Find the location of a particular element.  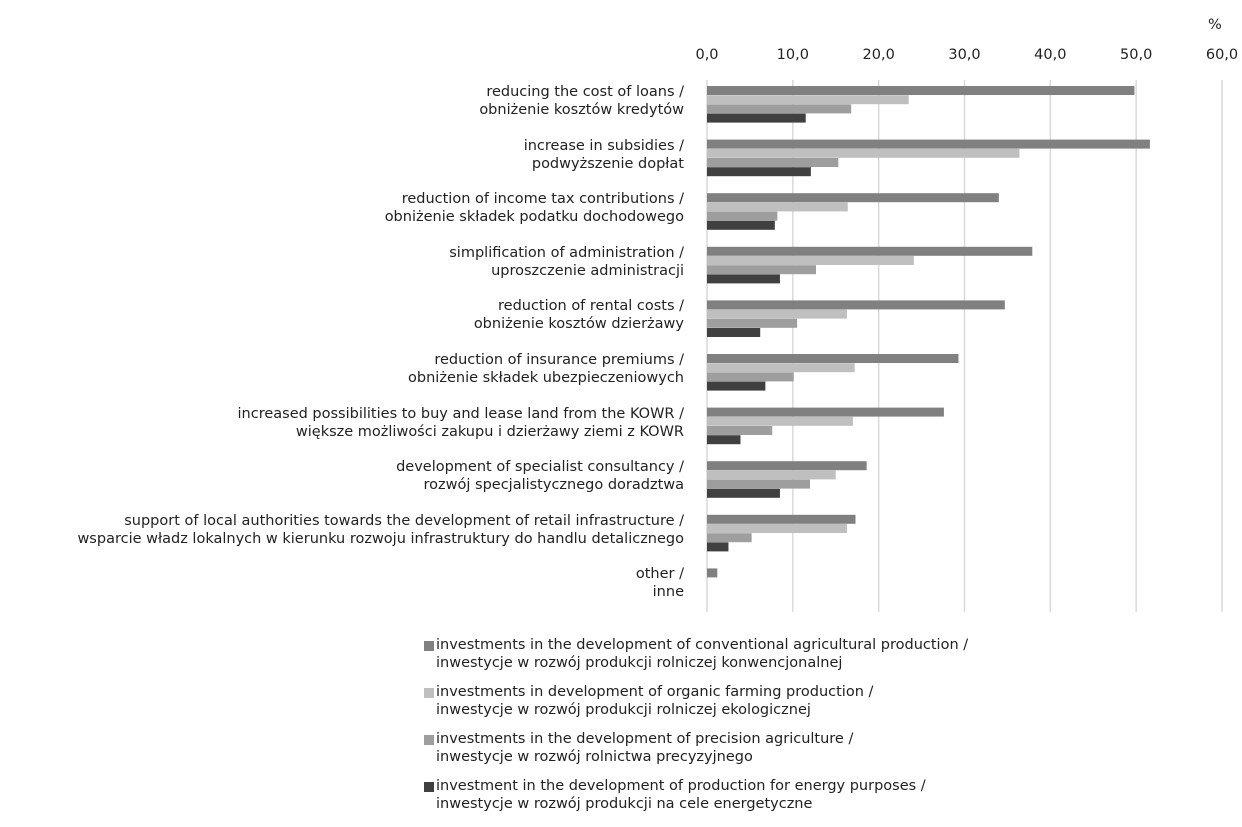

x-tick-label: 30,0 is located at coordinates (964, 55).